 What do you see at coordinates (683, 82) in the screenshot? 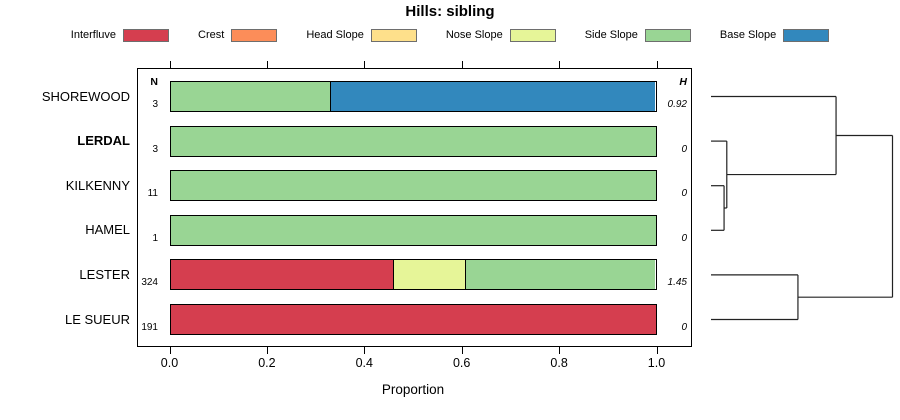
I see `h-column-header: H` at bounding box center [683, 82].